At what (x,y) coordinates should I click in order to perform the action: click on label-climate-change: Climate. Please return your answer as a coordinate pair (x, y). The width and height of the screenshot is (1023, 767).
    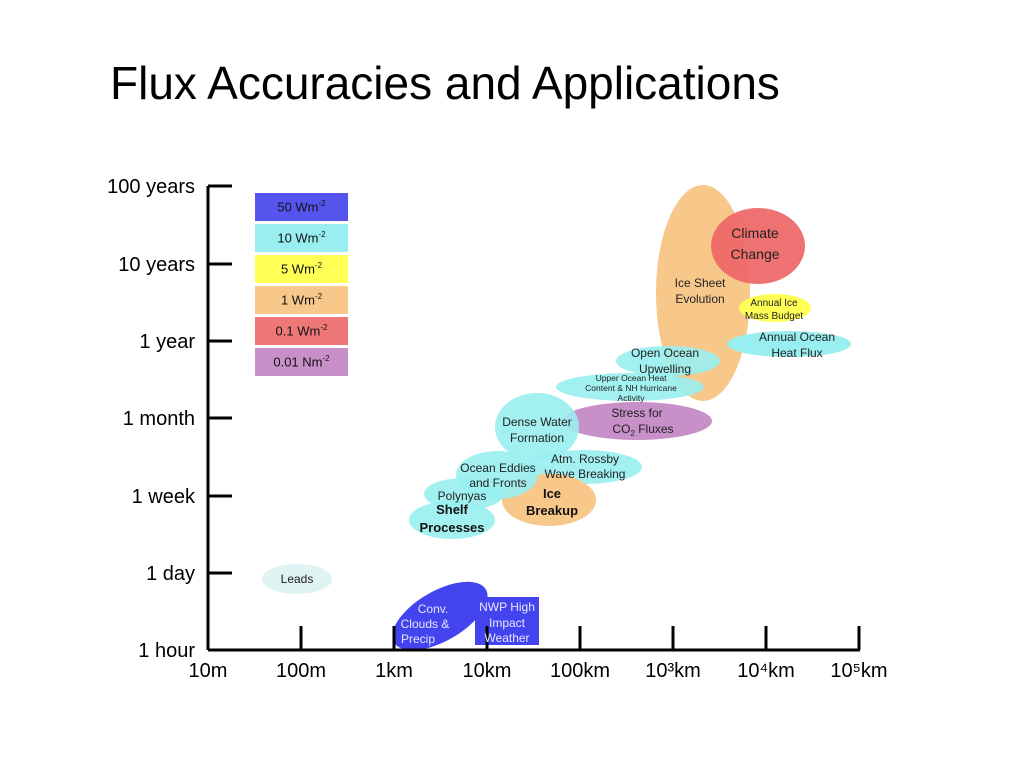
    Looking at the image, I should click on (755, 233).